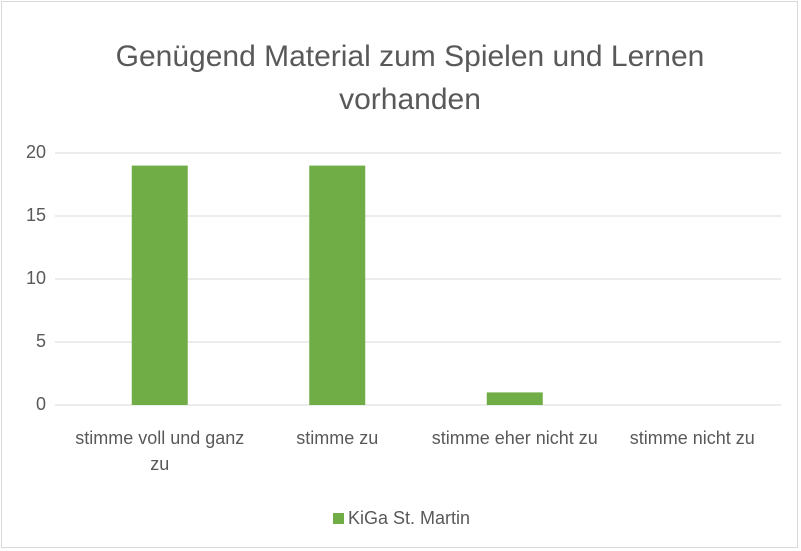 The image size is (801, 551). Describe the element at coordinates (160, 451) in the screenshot. I see `x-tick-label: stimme voll und ganz zu` at that location.